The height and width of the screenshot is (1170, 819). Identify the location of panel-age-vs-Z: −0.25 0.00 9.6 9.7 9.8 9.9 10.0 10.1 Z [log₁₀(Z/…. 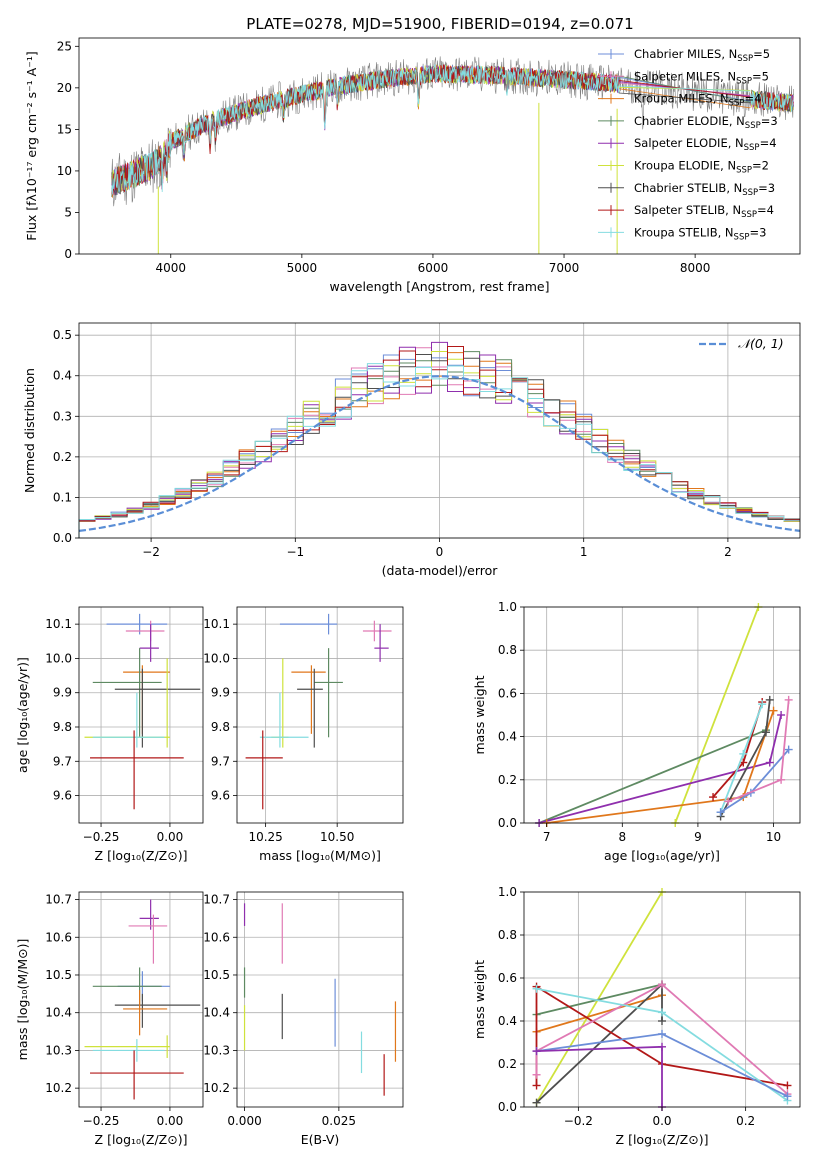
(109, 734).